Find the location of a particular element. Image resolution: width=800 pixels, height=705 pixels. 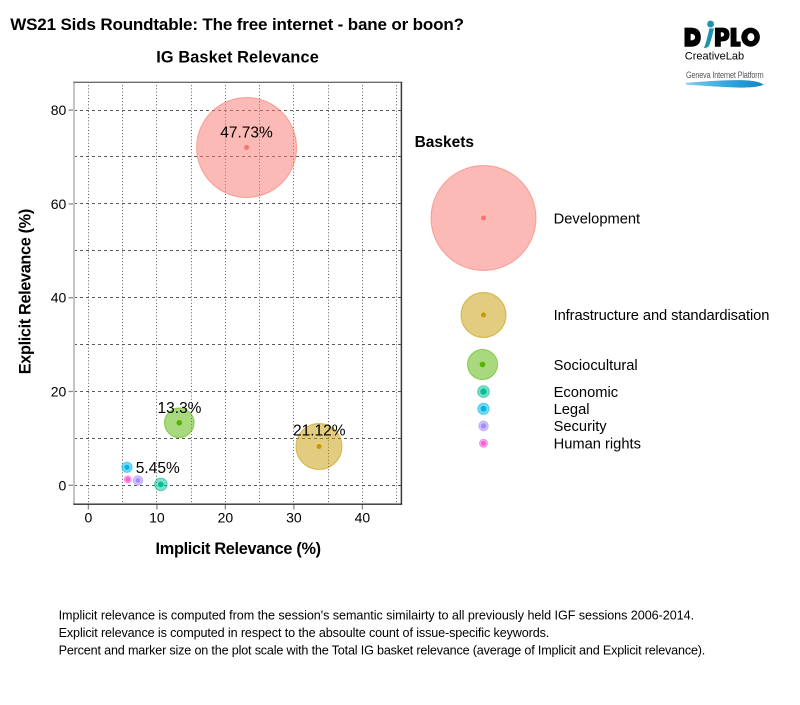

svg-text: Implicit Relevance (%) is located at coordinates (238, 549).